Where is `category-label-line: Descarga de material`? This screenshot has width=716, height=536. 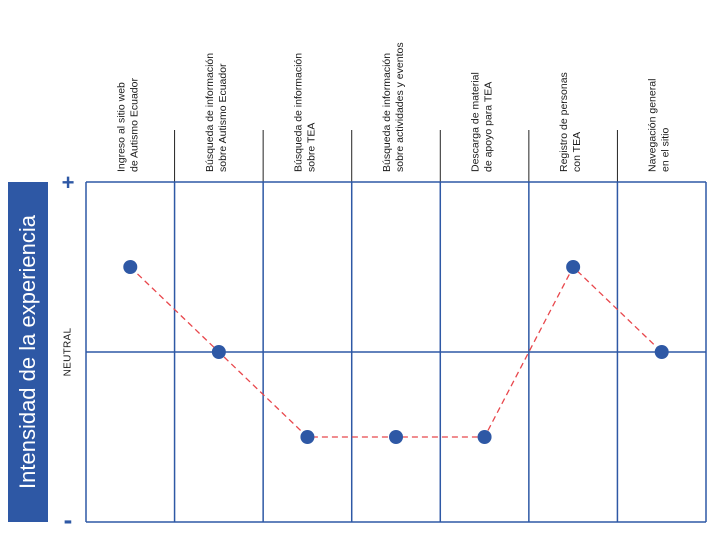
category-label-line: Descarga de material is located at coordinates (476, 122).